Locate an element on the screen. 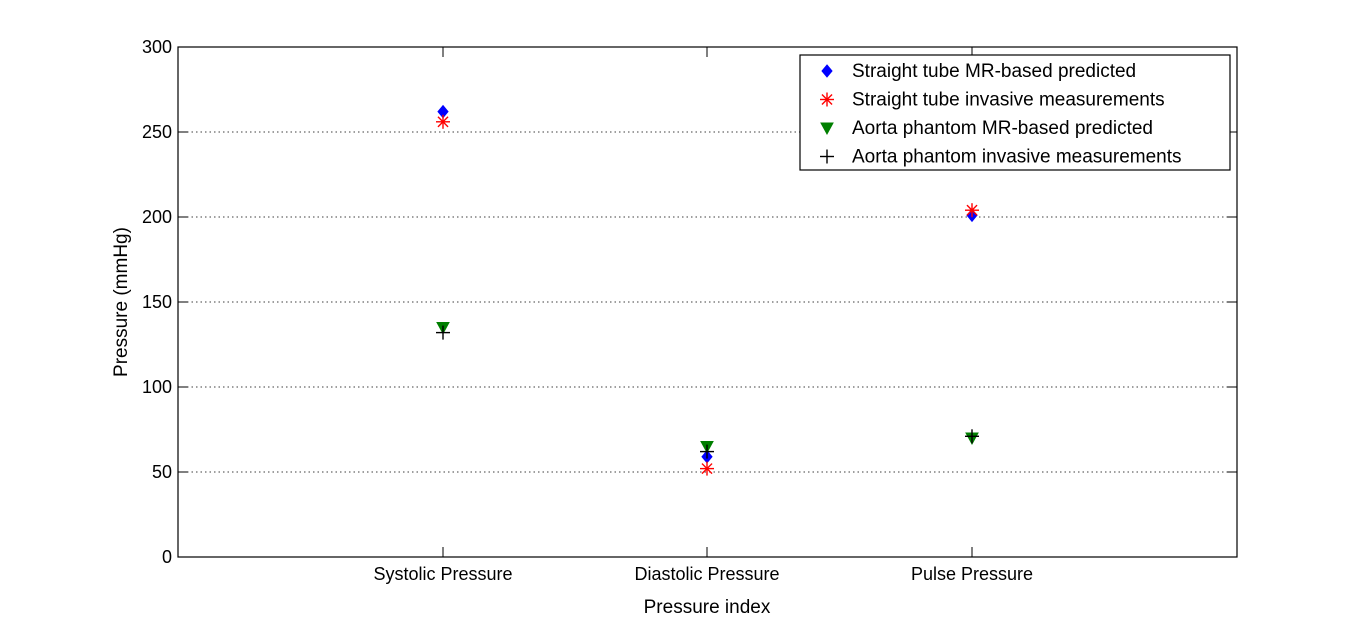  legend-label: Straight tube invasive measurements is located at coordinates (1008, 100).